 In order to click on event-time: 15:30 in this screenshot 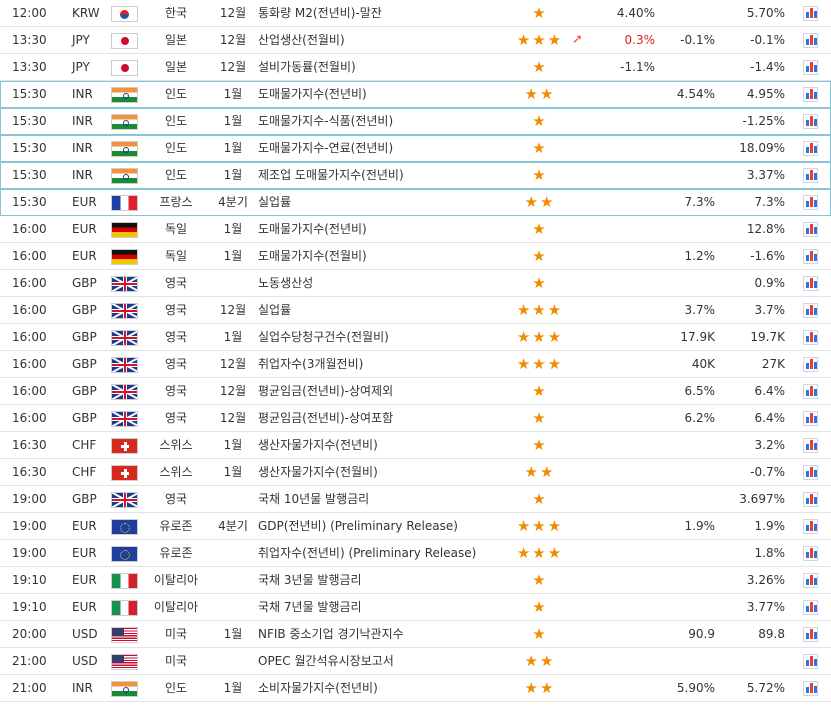, I will do `click(29, 202)`.